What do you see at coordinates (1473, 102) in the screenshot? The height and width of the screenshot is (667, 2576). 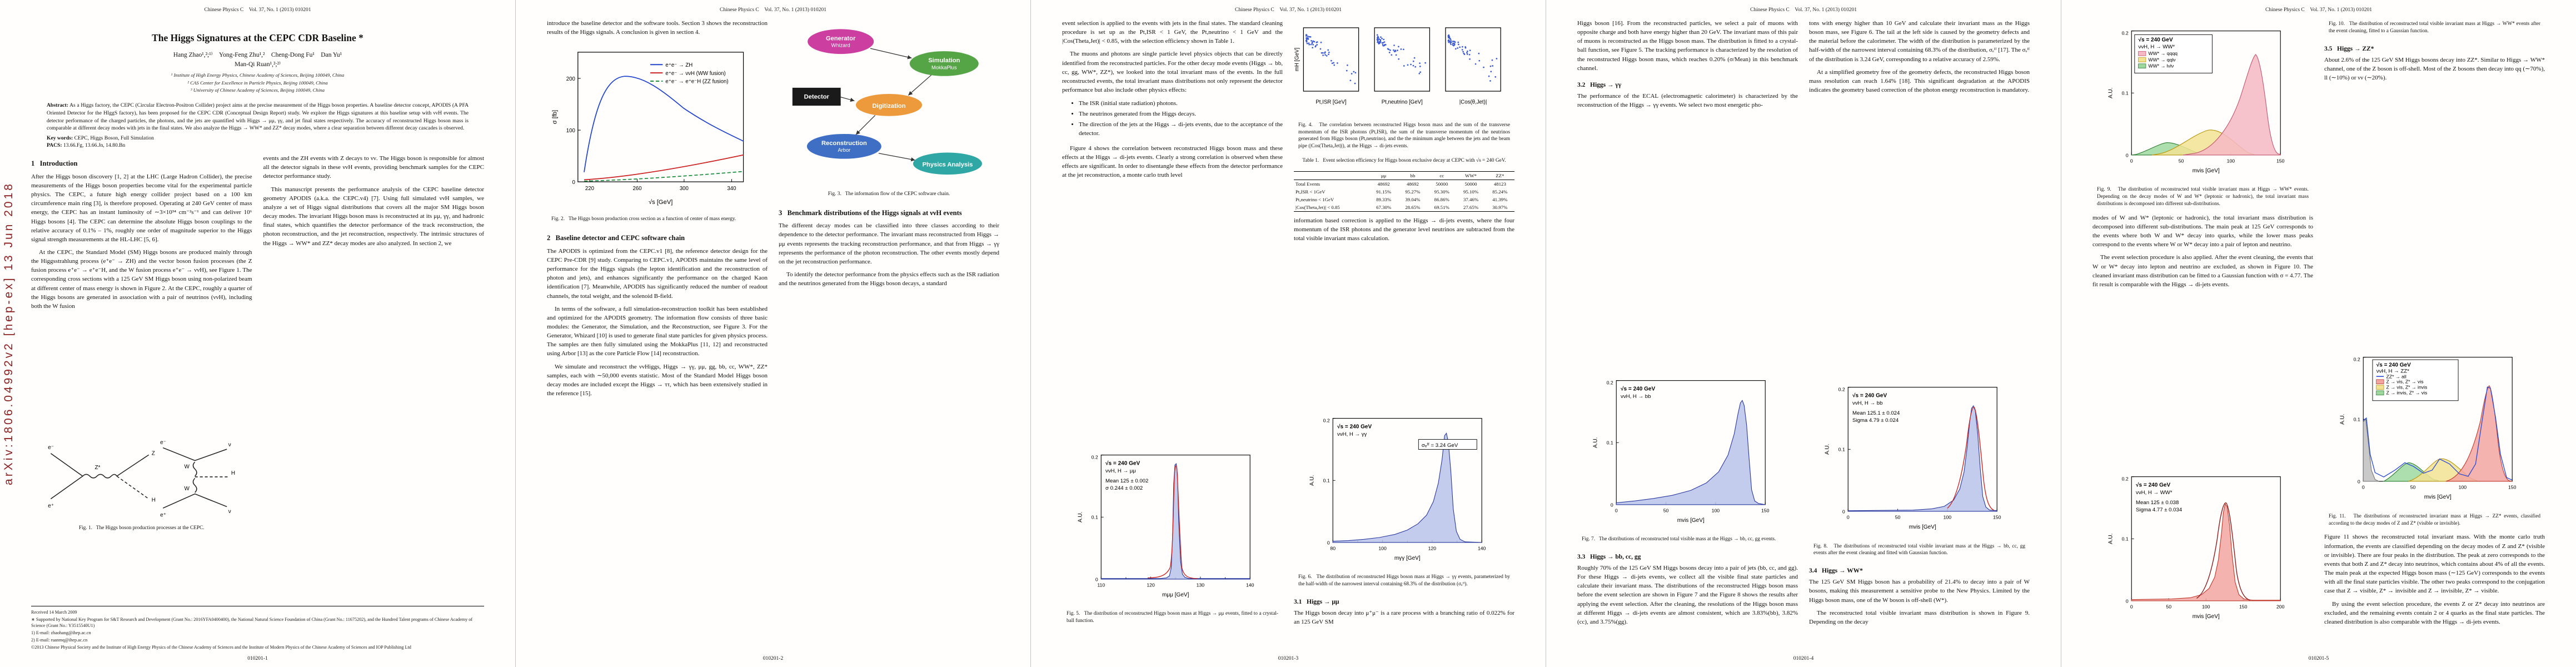 I see `fig4-x-label: |Cos(θ,Jet)|` at bounding box center [1473, 102].